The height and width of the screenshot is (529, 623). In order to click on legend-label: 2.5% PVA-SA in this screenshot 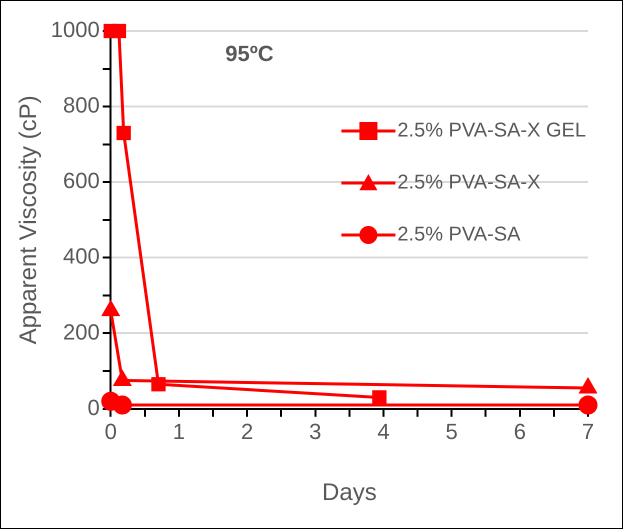, I will do `click(459, 235)`.